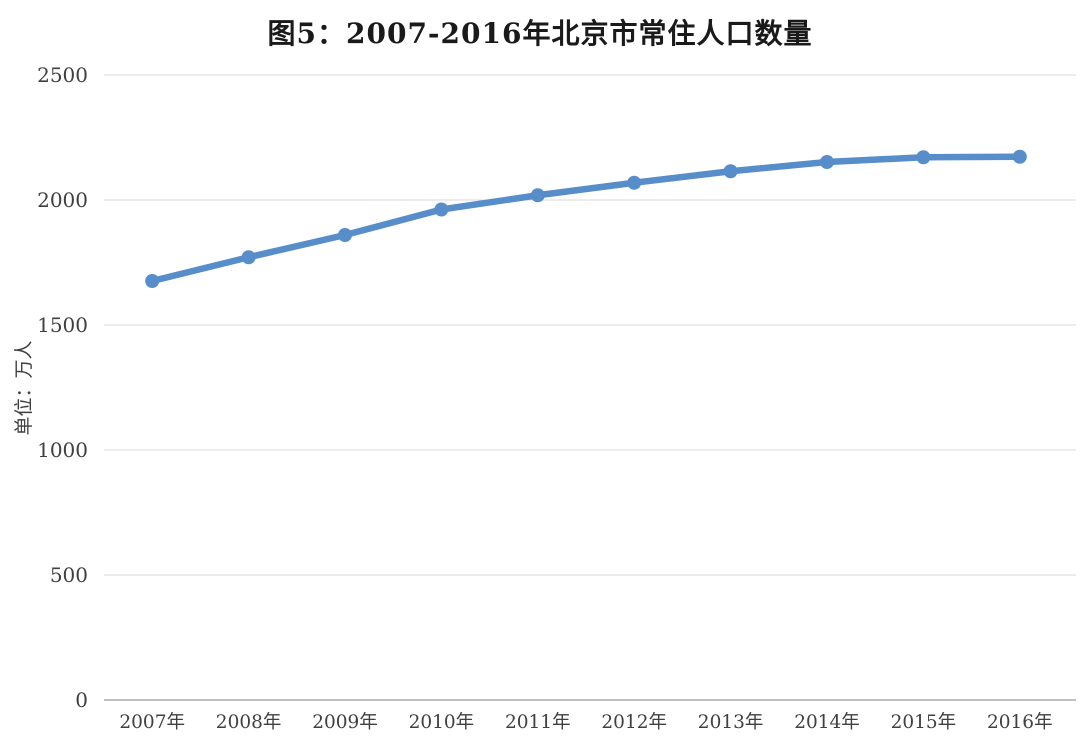 The width and height of the screenshot is (1080, 747). Describe the element at coordinates (62, 75) in the screenshot. I see `y-tick-label: 2500` at that location.